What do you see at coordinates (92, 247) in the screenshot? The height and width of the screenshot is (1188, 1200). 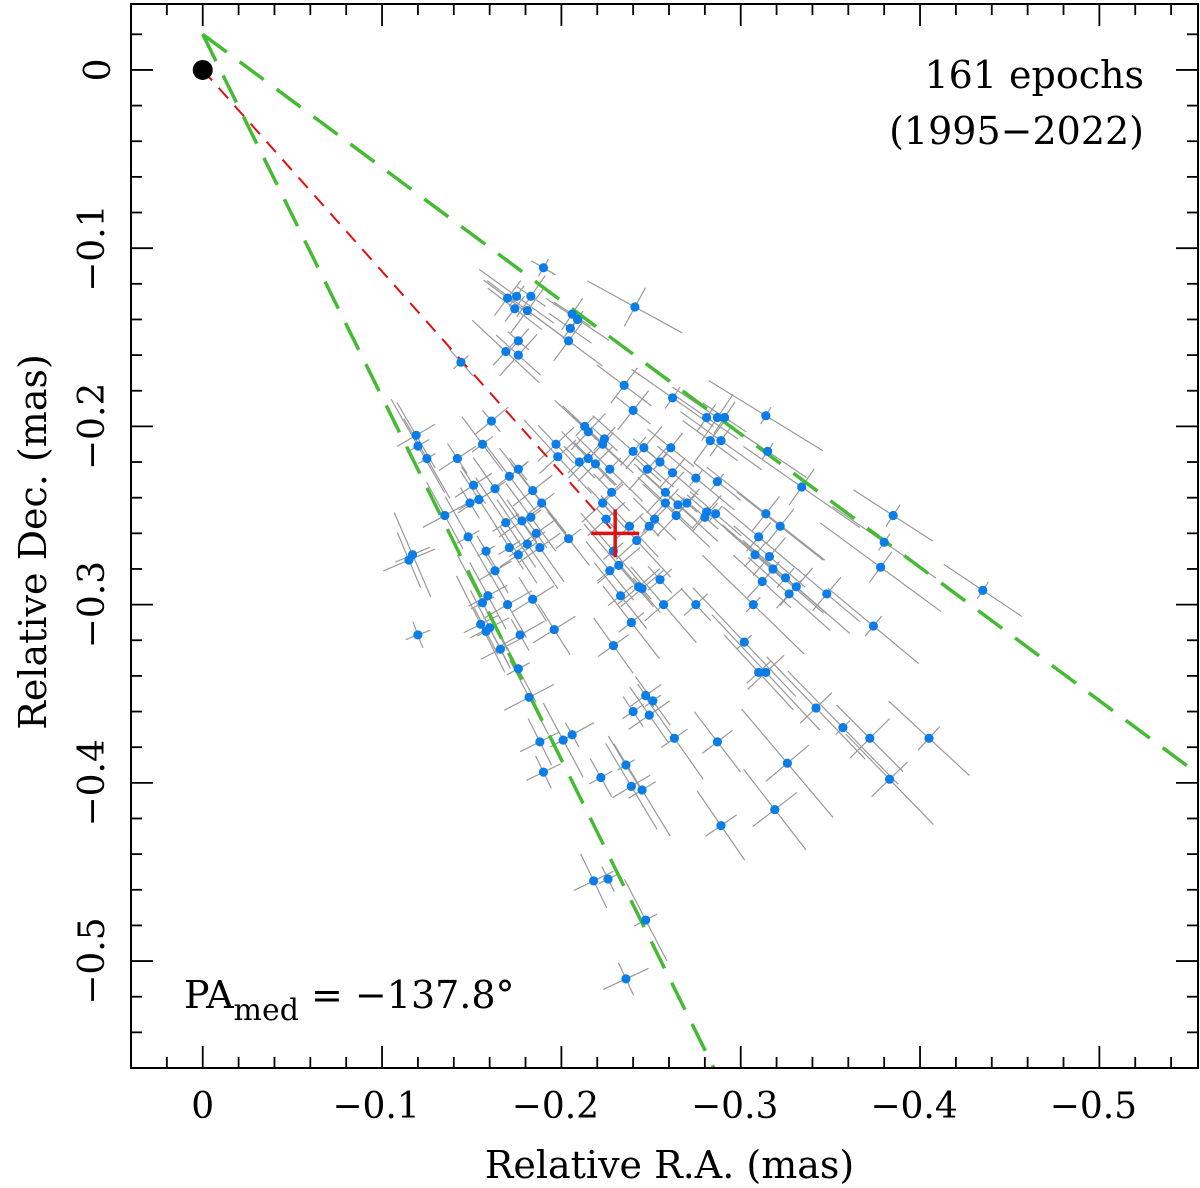 I see `y-tick-label: −0.1` at bounding box center [92, 247].